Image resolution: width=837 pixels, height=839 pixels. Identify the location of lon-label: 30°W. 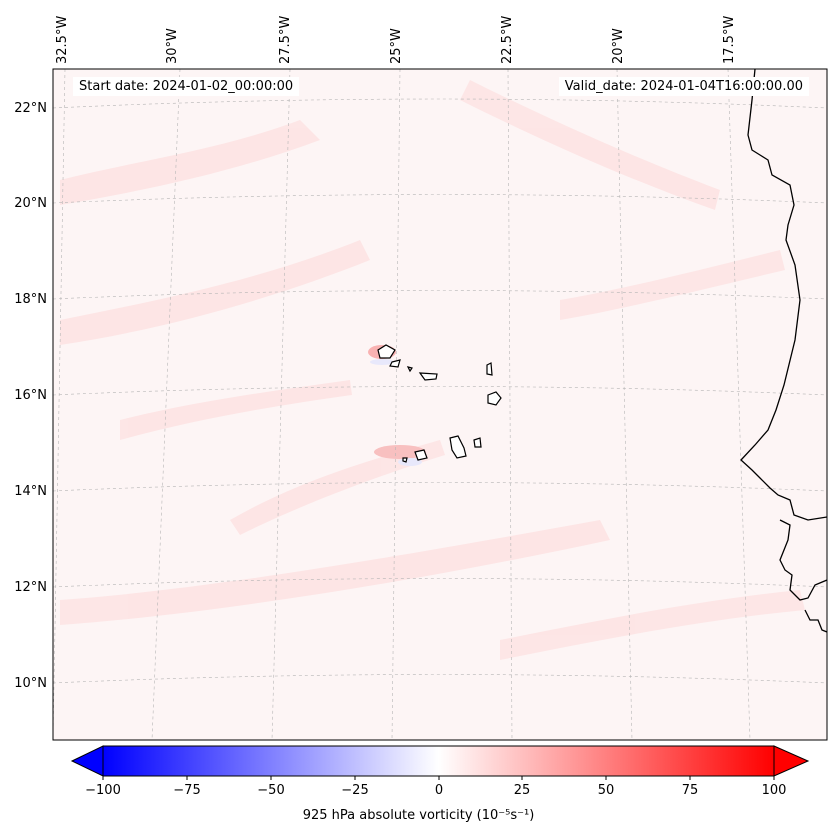
(172, 46).